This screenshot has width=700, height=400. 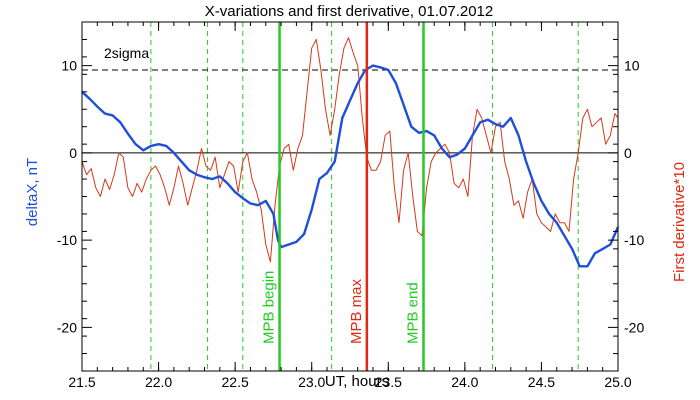 What do you see at coordinates (235, 382) in the screenshot?
I see `x-tick-label: 22.5` at bounding box center [235, 382].